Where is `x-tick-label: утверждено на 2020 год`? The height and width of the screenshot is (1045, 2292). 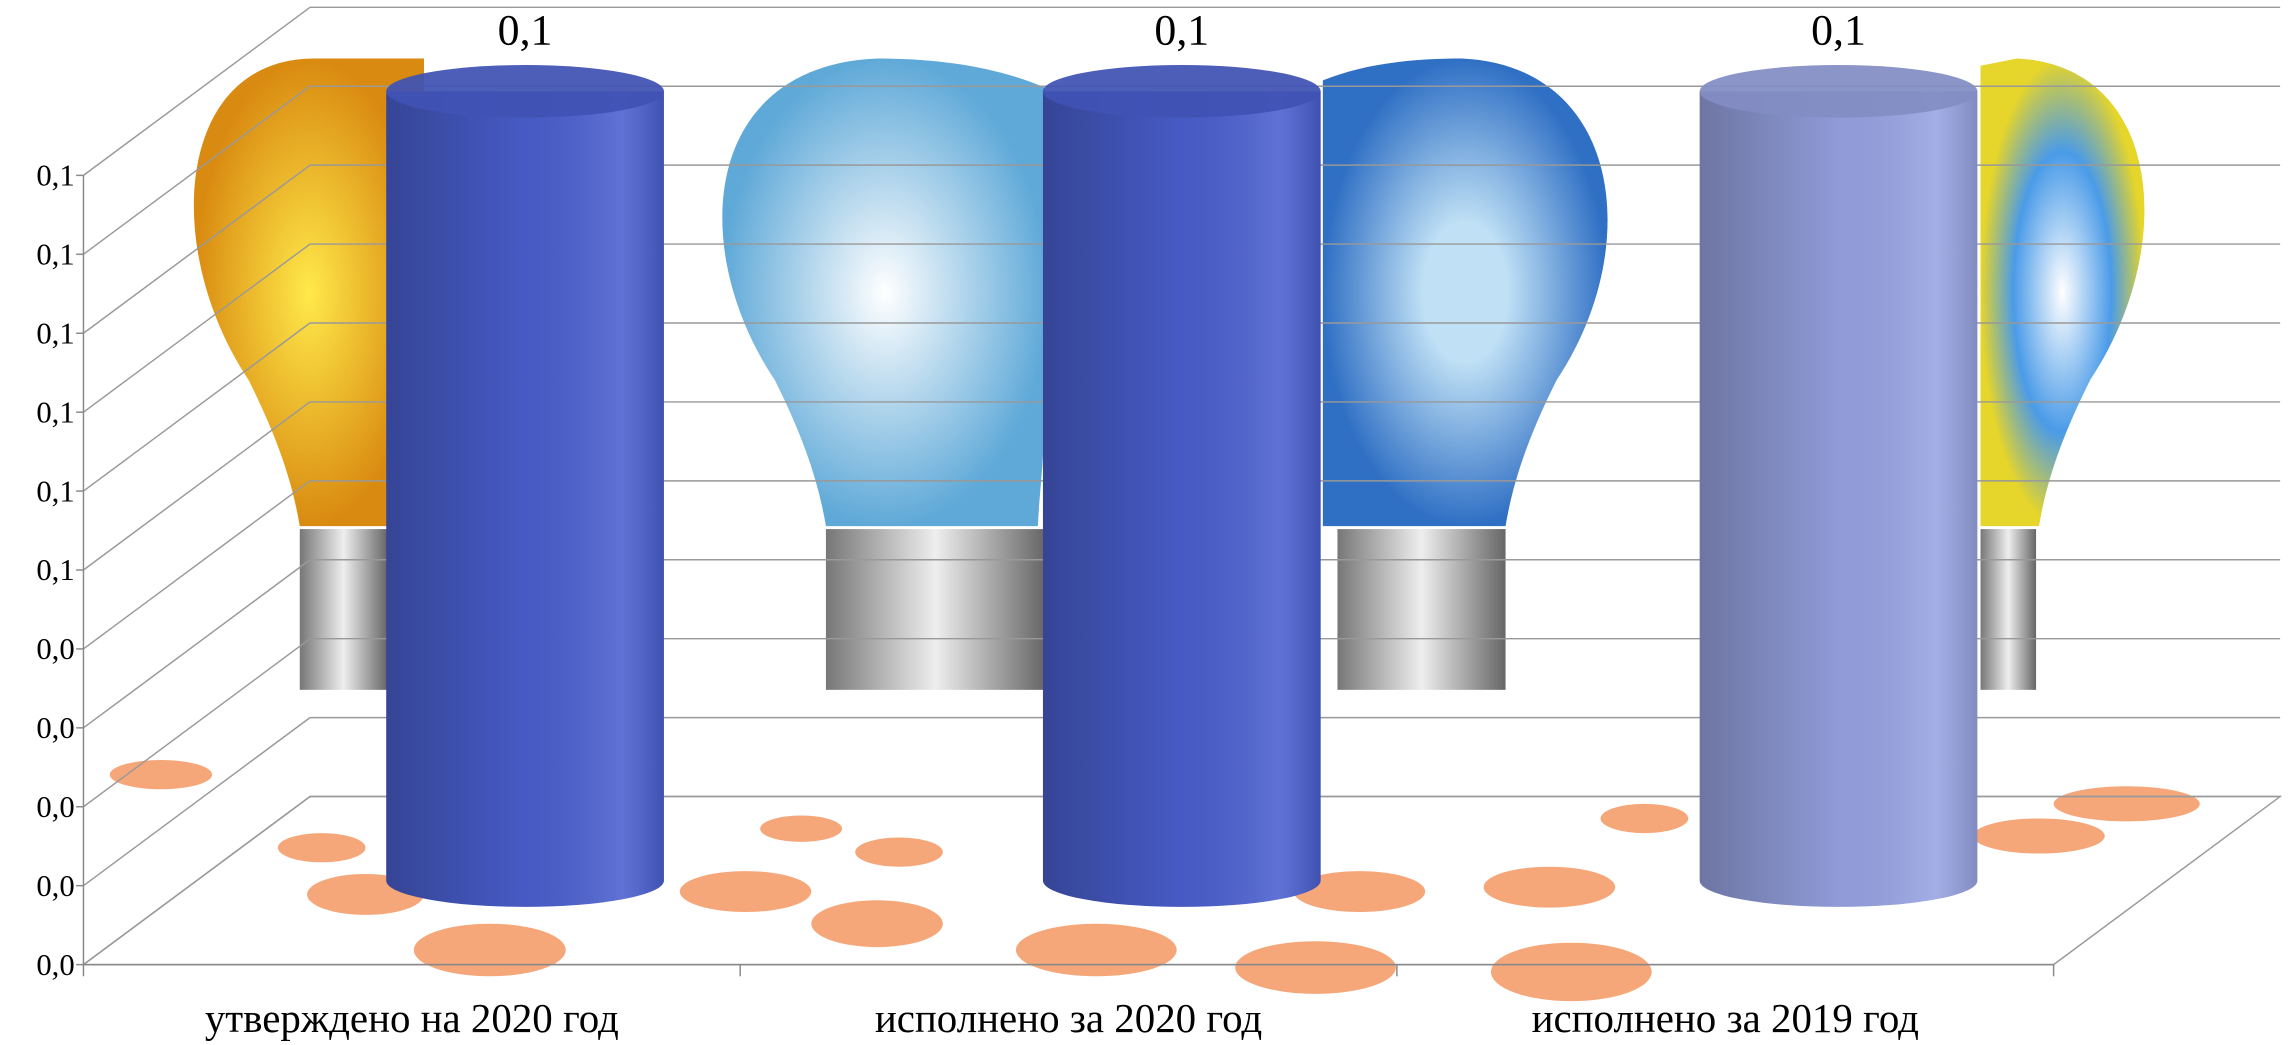 x-tick-label: утверждено на 2020 год is located at coordinates (412, 1018).